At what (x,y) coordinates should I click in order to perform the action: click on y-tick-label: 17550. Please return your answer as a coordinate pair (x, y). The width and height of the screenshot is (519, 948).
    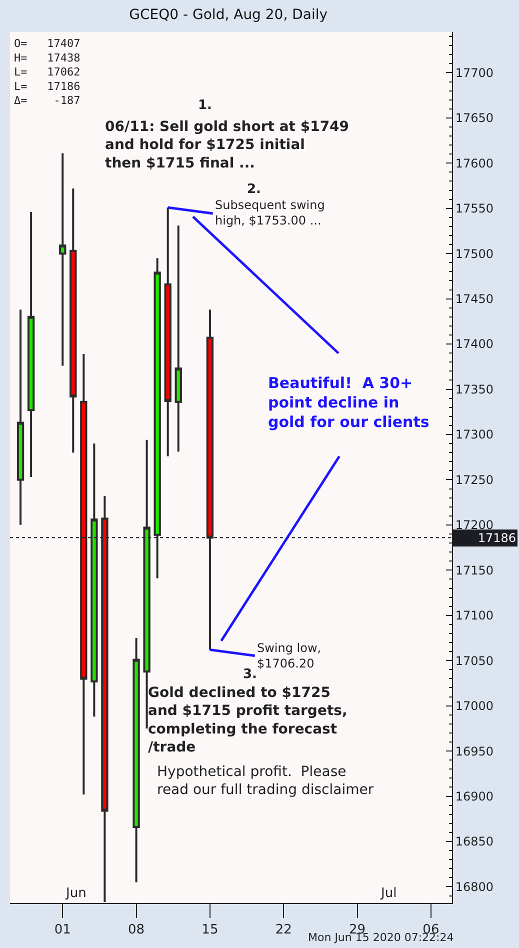
    Looking at the image, I should click on (474, 209).